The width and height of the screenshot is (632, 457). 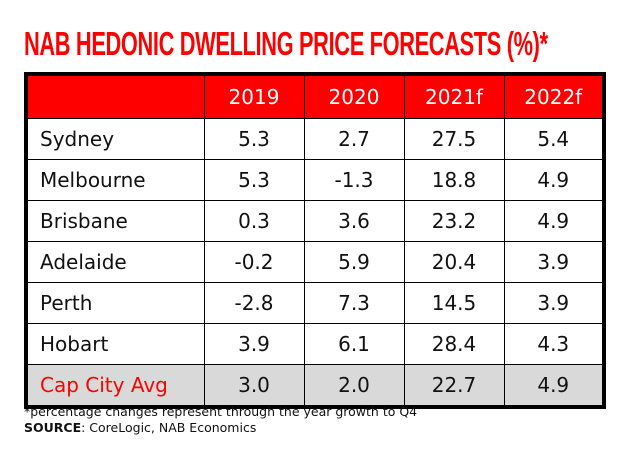 I want to click on city-name: Hobart, so click(x=115, y=344).